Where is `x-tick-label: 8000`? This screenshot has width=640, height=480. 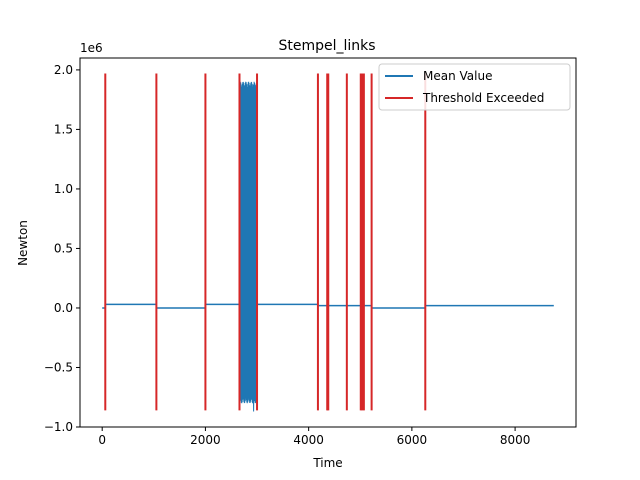 x-tick-label: 8000 is located at coordinates (515, 440).